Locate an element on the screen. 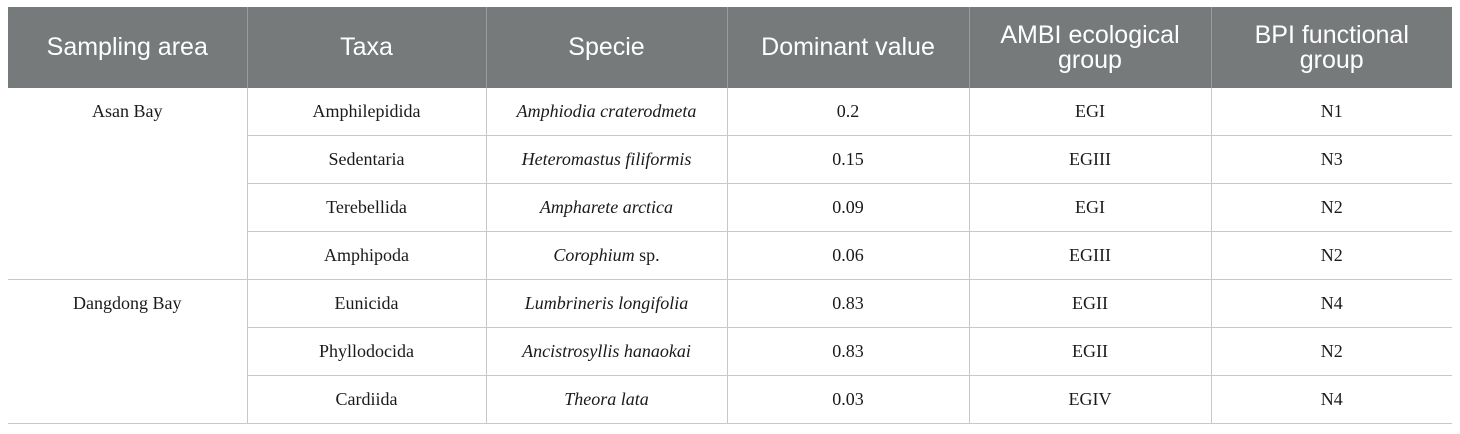  specie-name: Ampharete arctica is located at coordinates (606, 207).